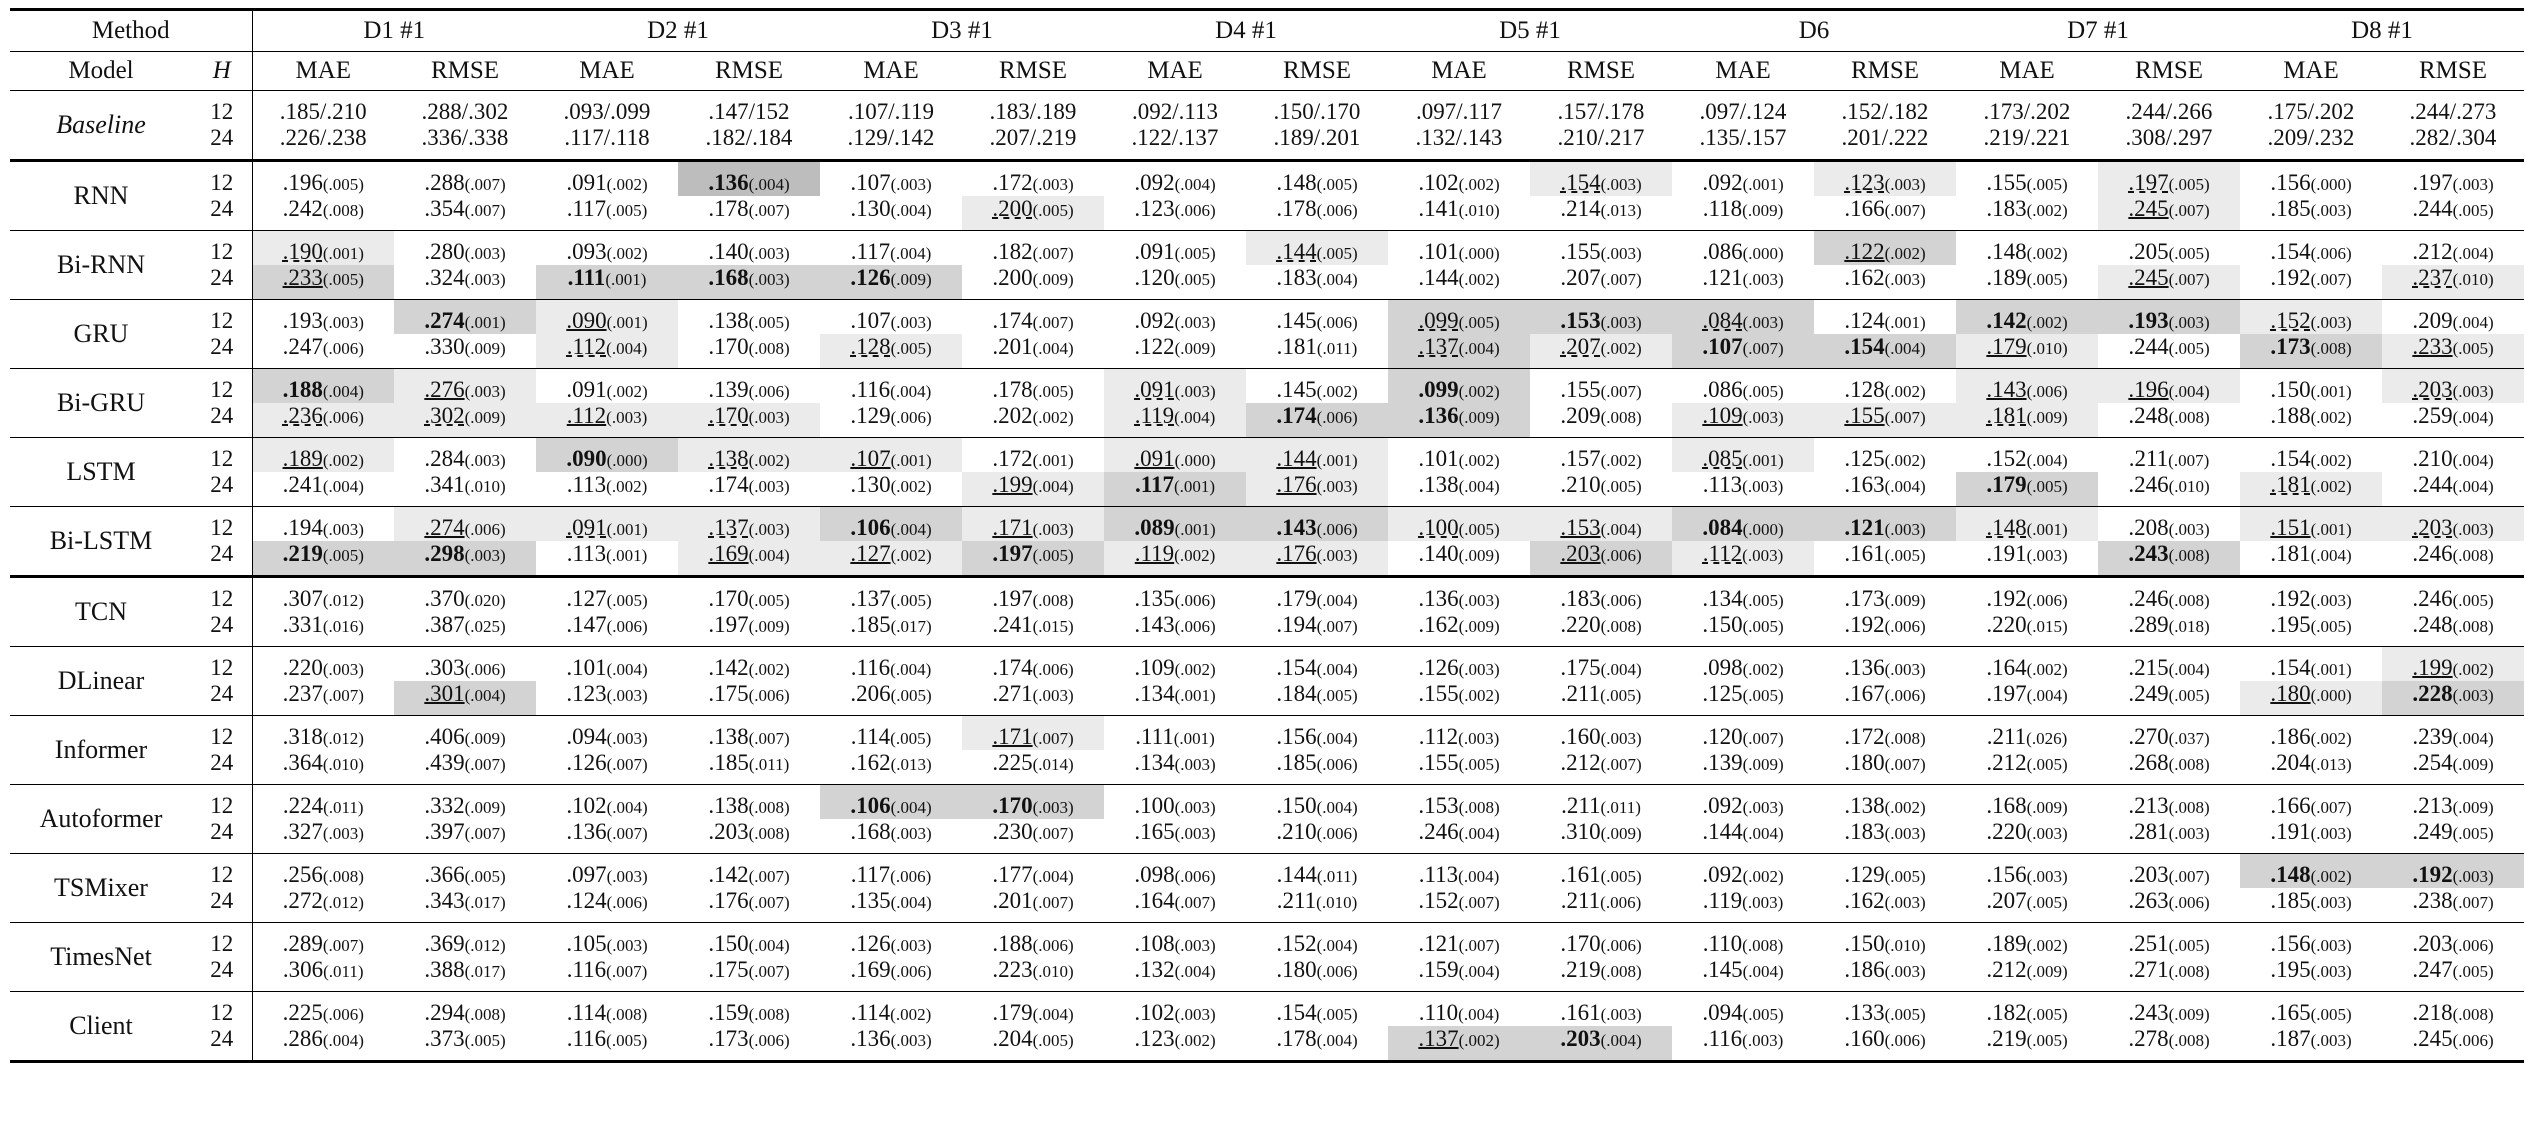 Image resolution: width=2535 pixels, height=1134 pixels. I want to click on metric-cell: .207(.007), so click(1601, 282).